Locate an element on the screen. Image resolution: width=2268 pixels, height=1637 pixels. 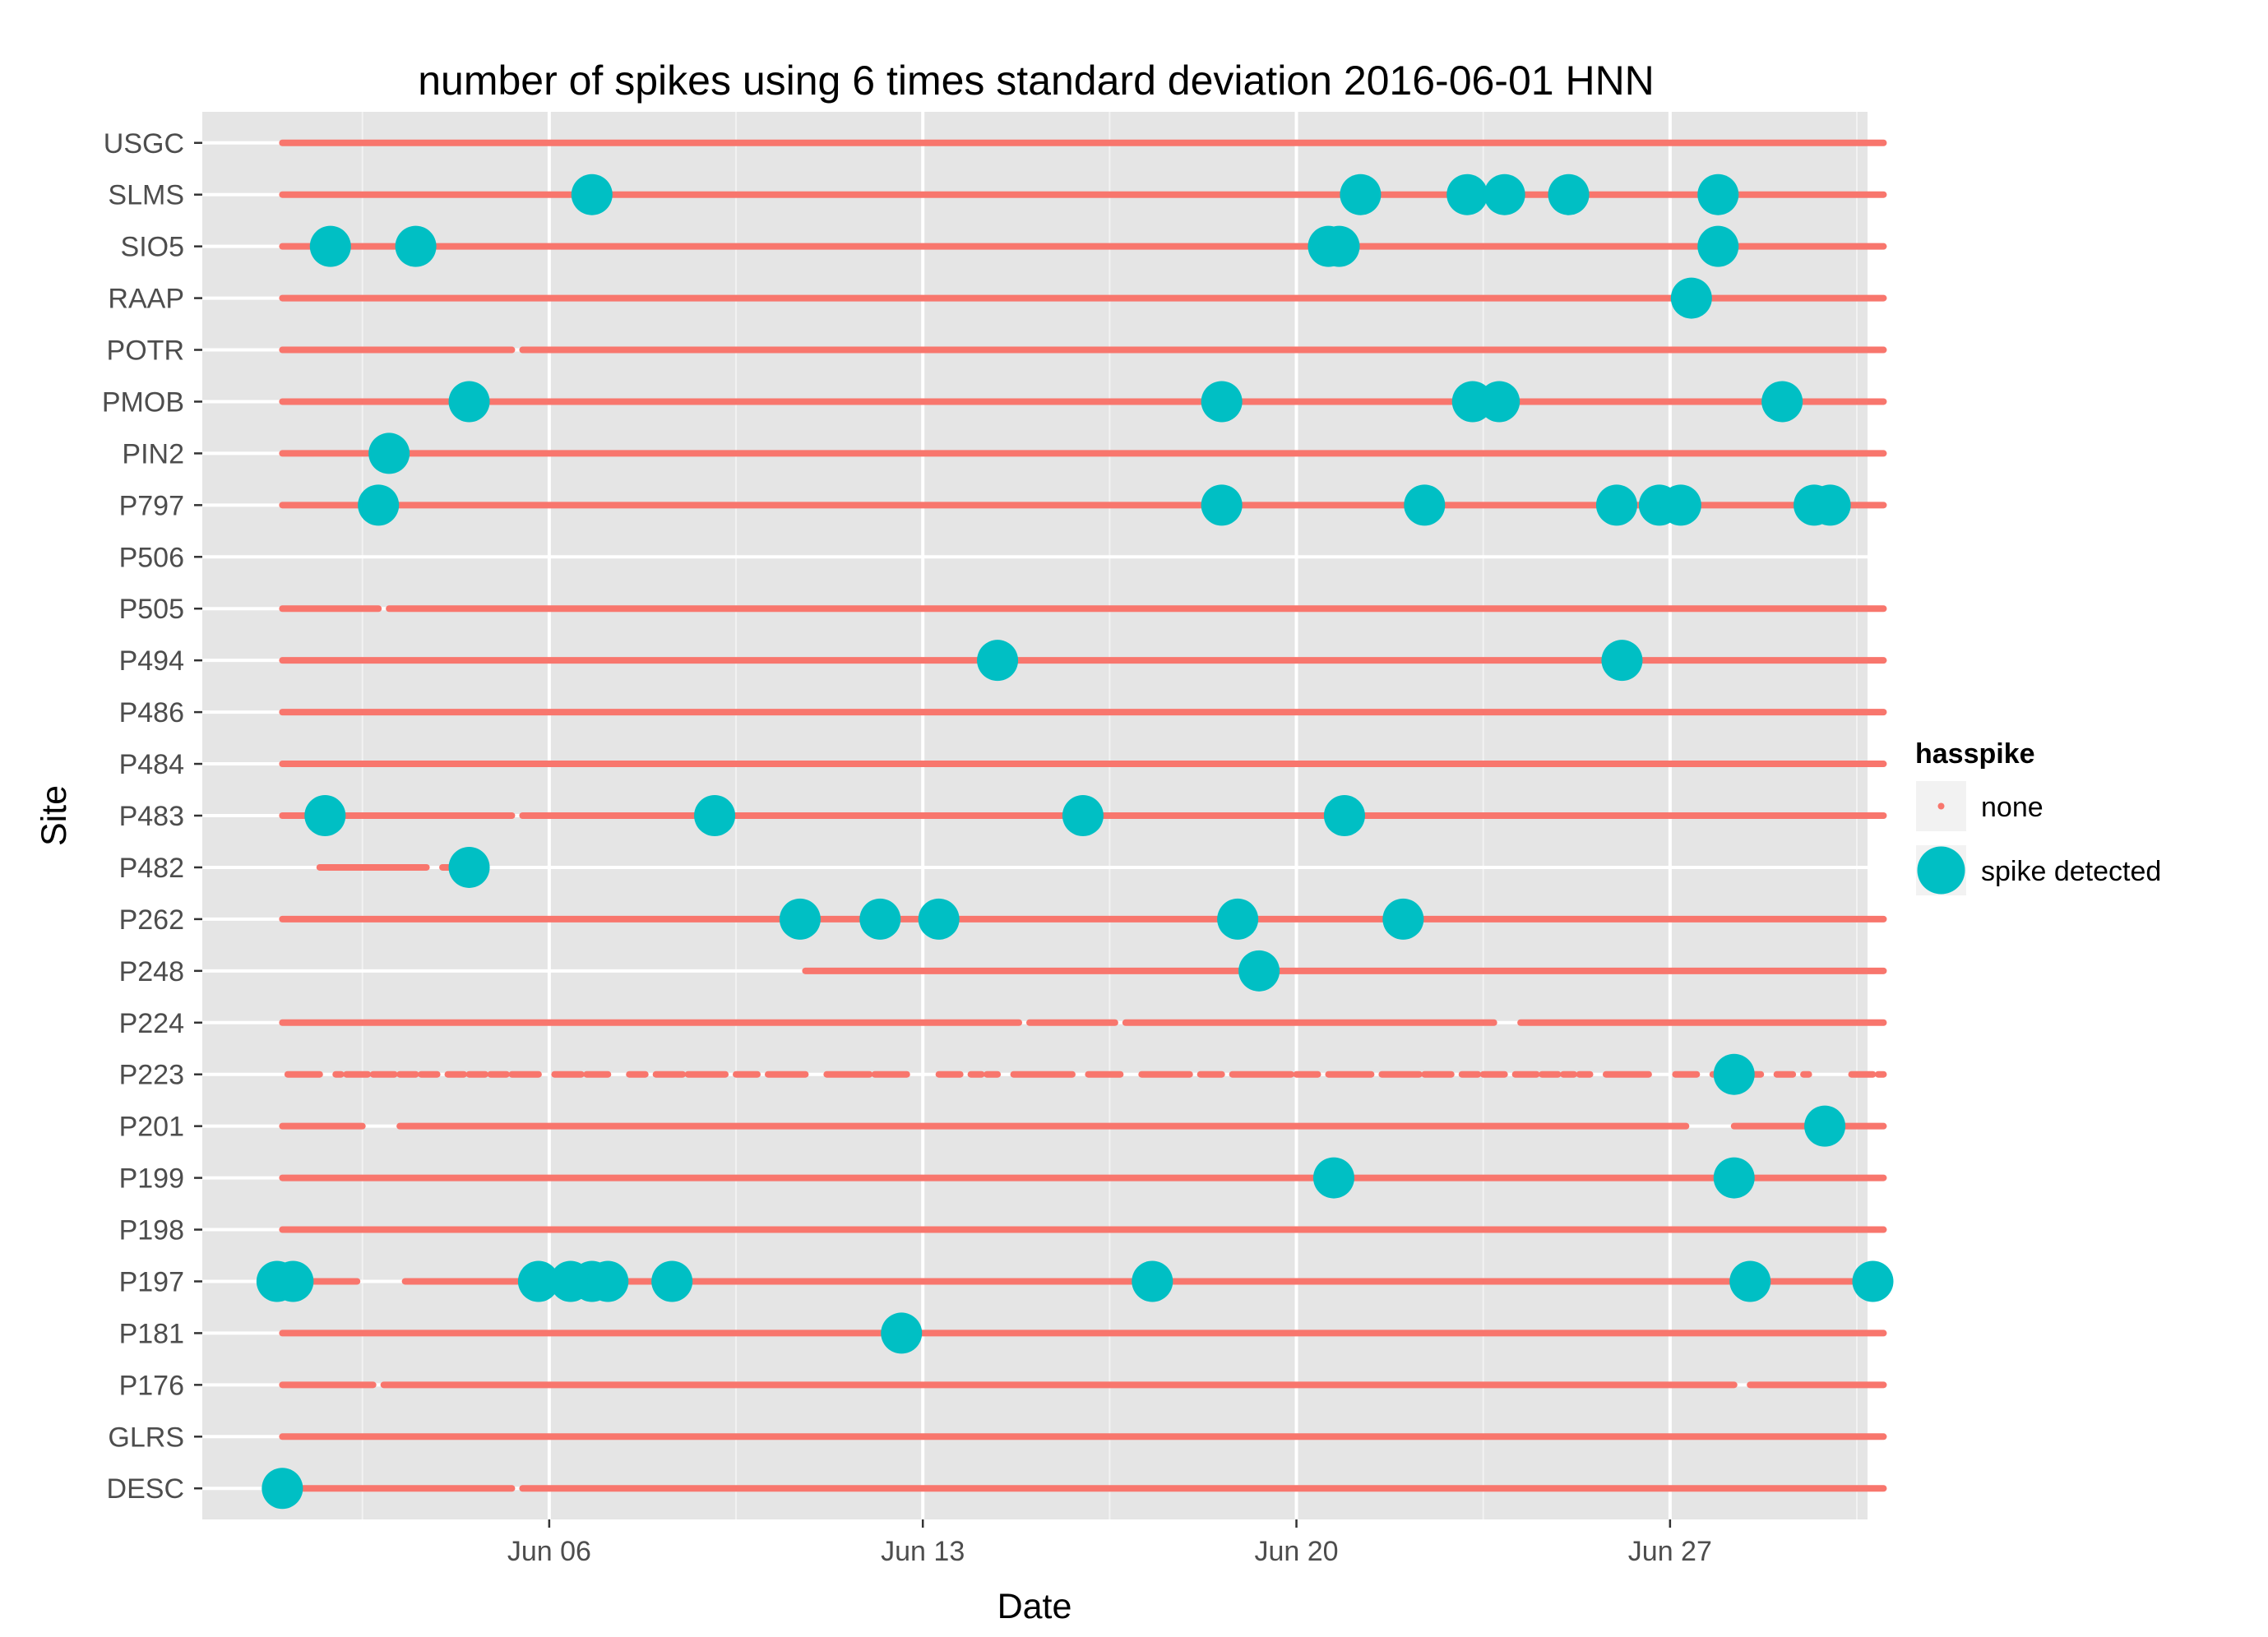
spike-raap is located at coordinates (1691, 298).